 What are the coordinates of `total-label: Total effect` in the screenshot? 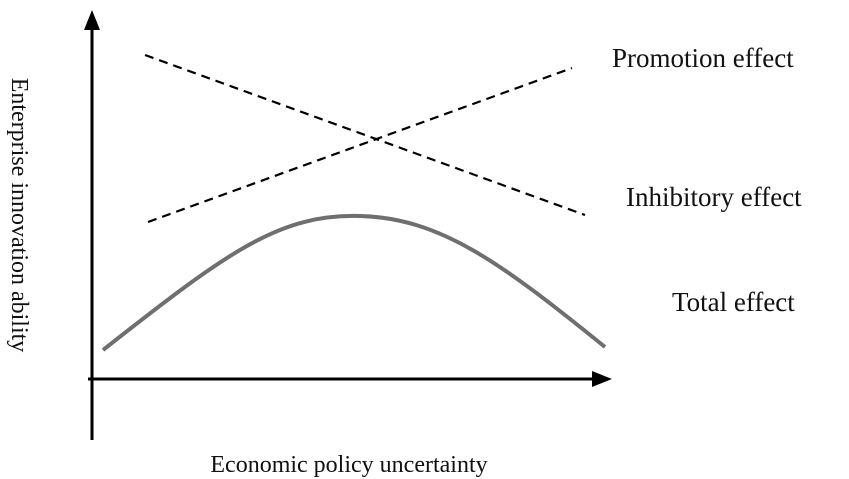 It's located at (733, 302).